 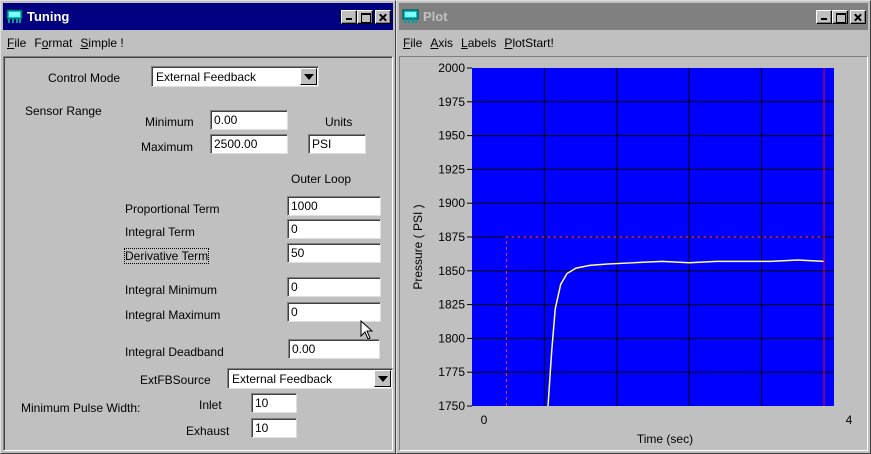 I want to click on y-tick-label: 1900, so click(x=451, y=203).